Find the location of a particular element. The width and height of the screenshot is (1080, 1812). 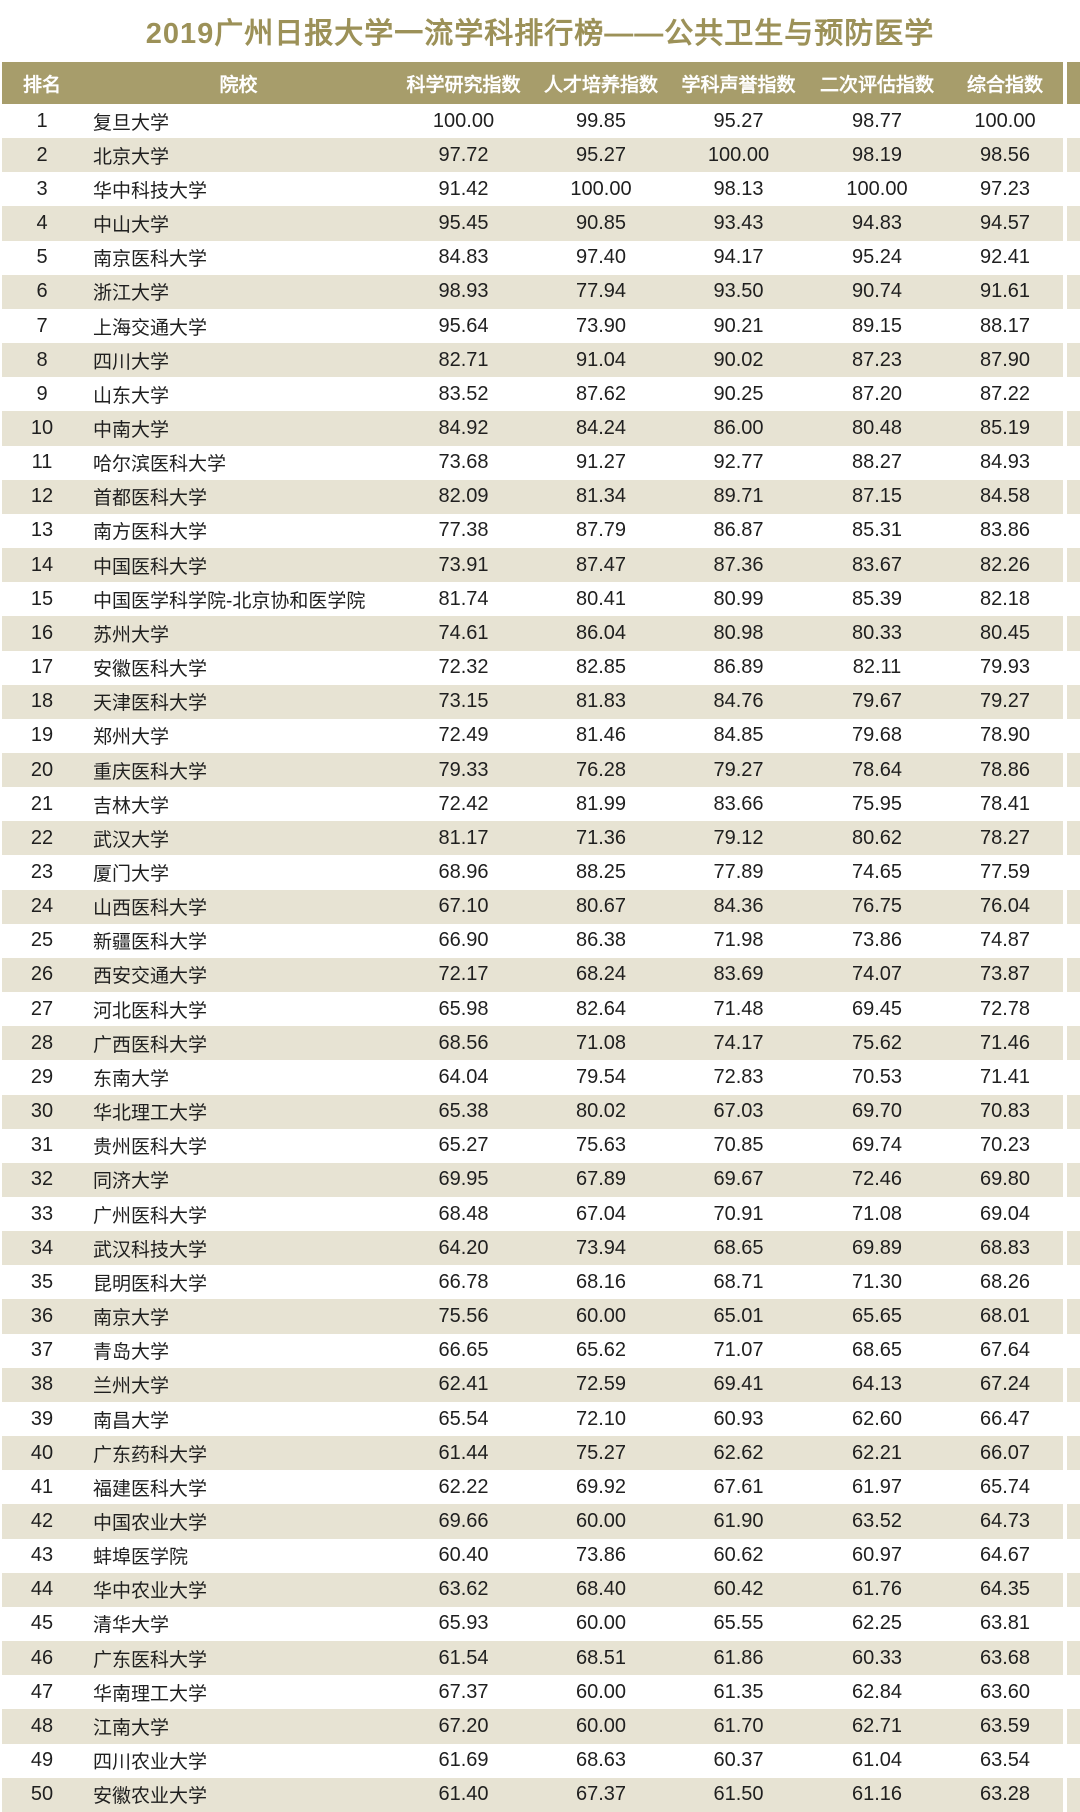

secondary-eval-index-cell: 61.04 is located at coordinates (877, 1760).